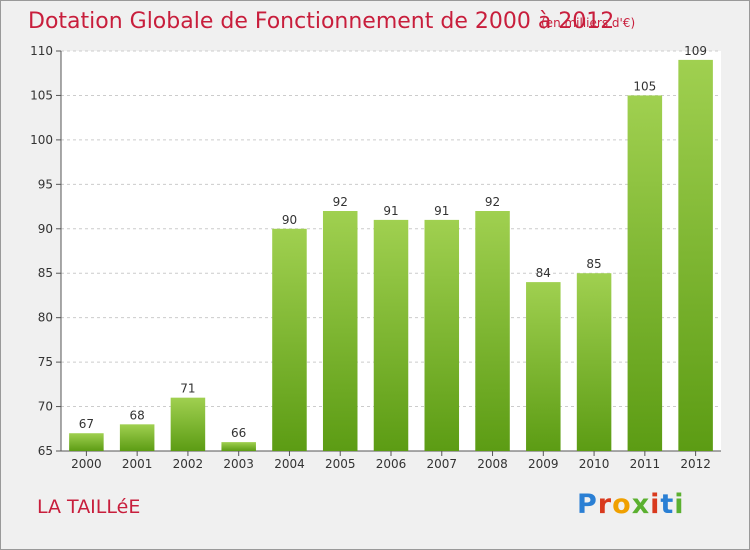  What do you see at coordinates (41, 51) in the screenshot?
I see `y-tick-label: 110` at bounding box center [41, 51].